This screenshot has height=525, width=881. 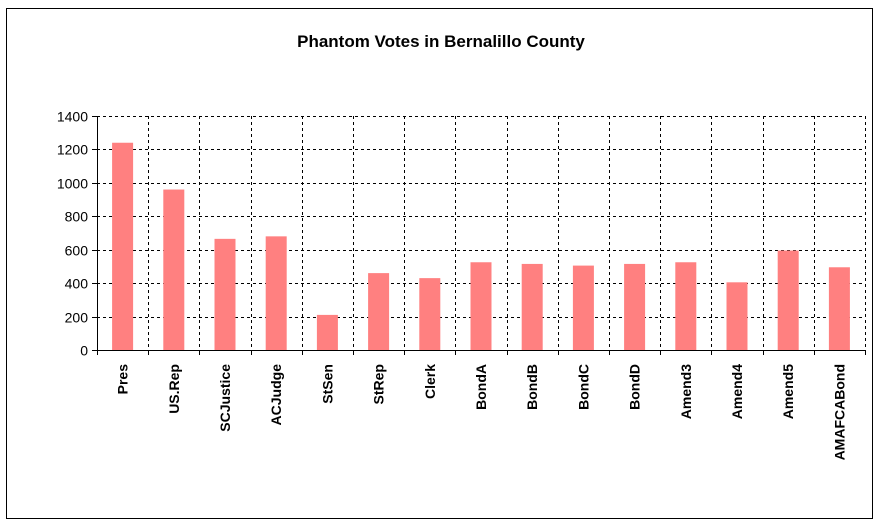 What do you see at coordinates (77, 217) in the screenshot?
I see `y-tick-label: 800` at bounding box center [77, 217].